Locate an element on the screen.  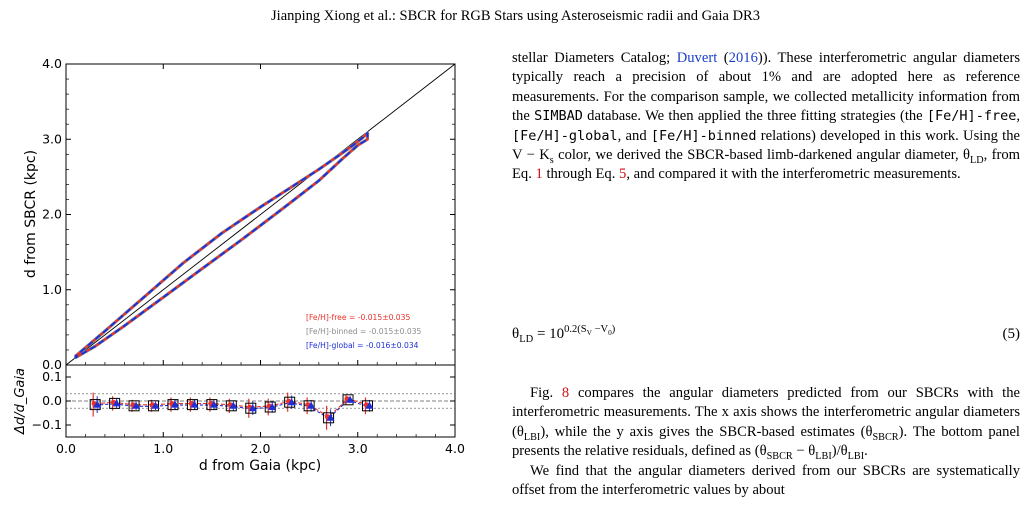
residual-line-free is located at coordinates (231, 408).